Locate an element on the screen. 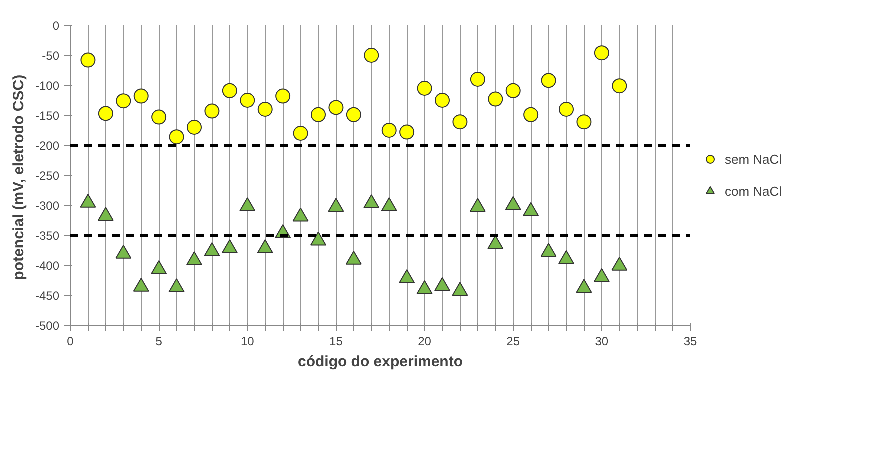  y-tick-label: -300 is located at coordinates (47, 206).